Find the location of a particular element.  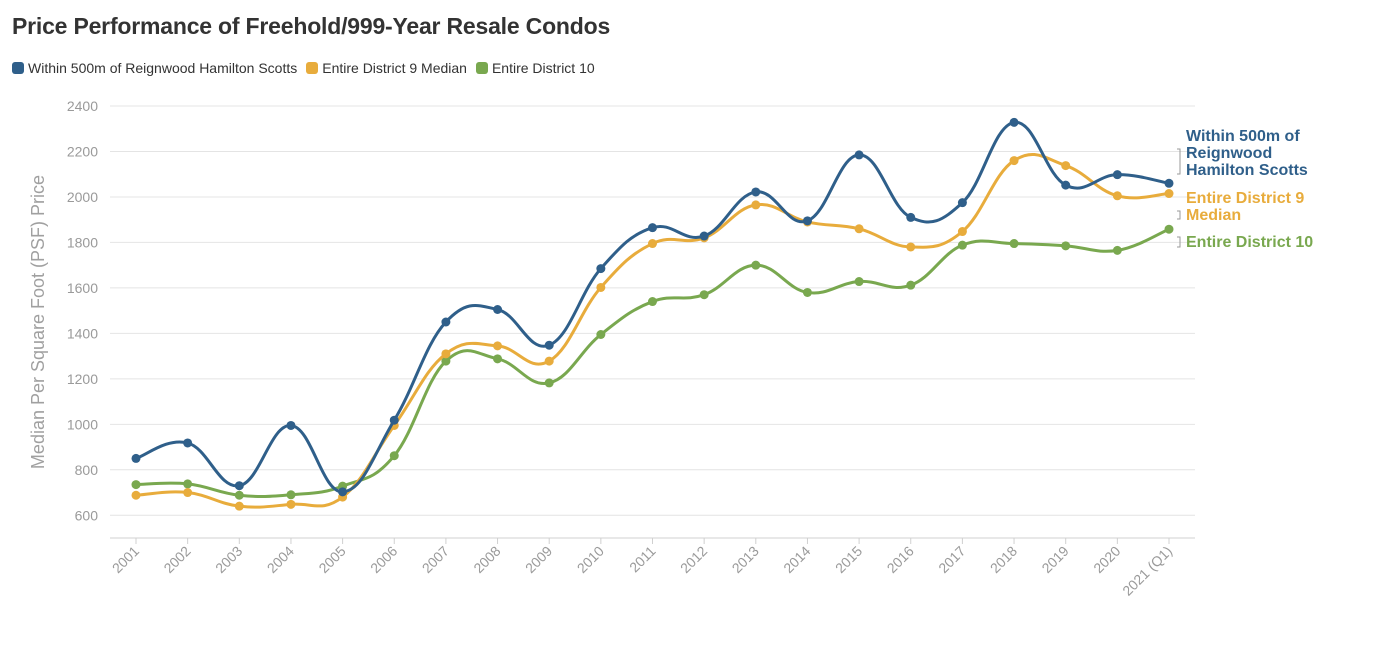

data-point-s3-2019 is located at coordinates (1066, 246).